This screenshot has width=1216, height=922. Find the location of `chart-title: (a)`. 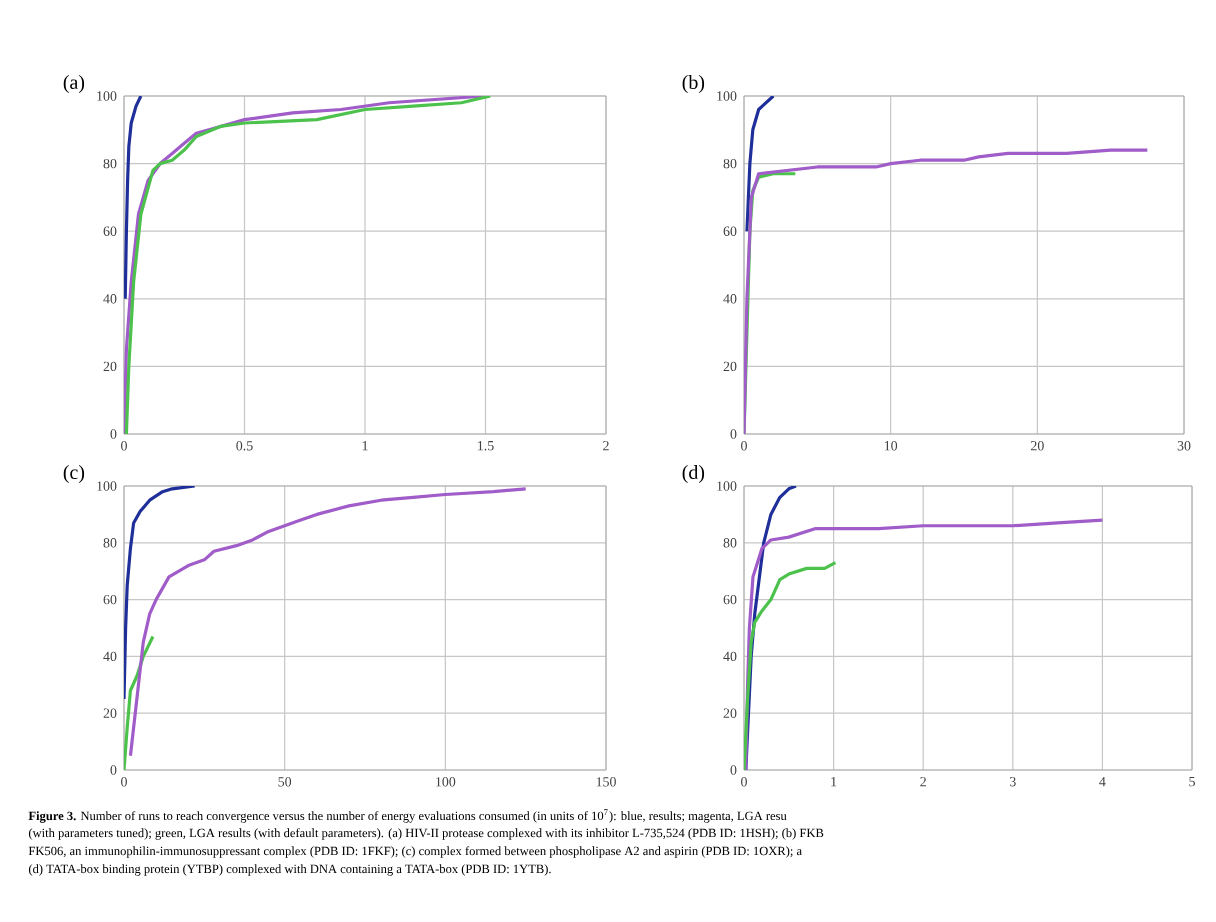

chart-title: (a) is located at coordinates (74, 84).